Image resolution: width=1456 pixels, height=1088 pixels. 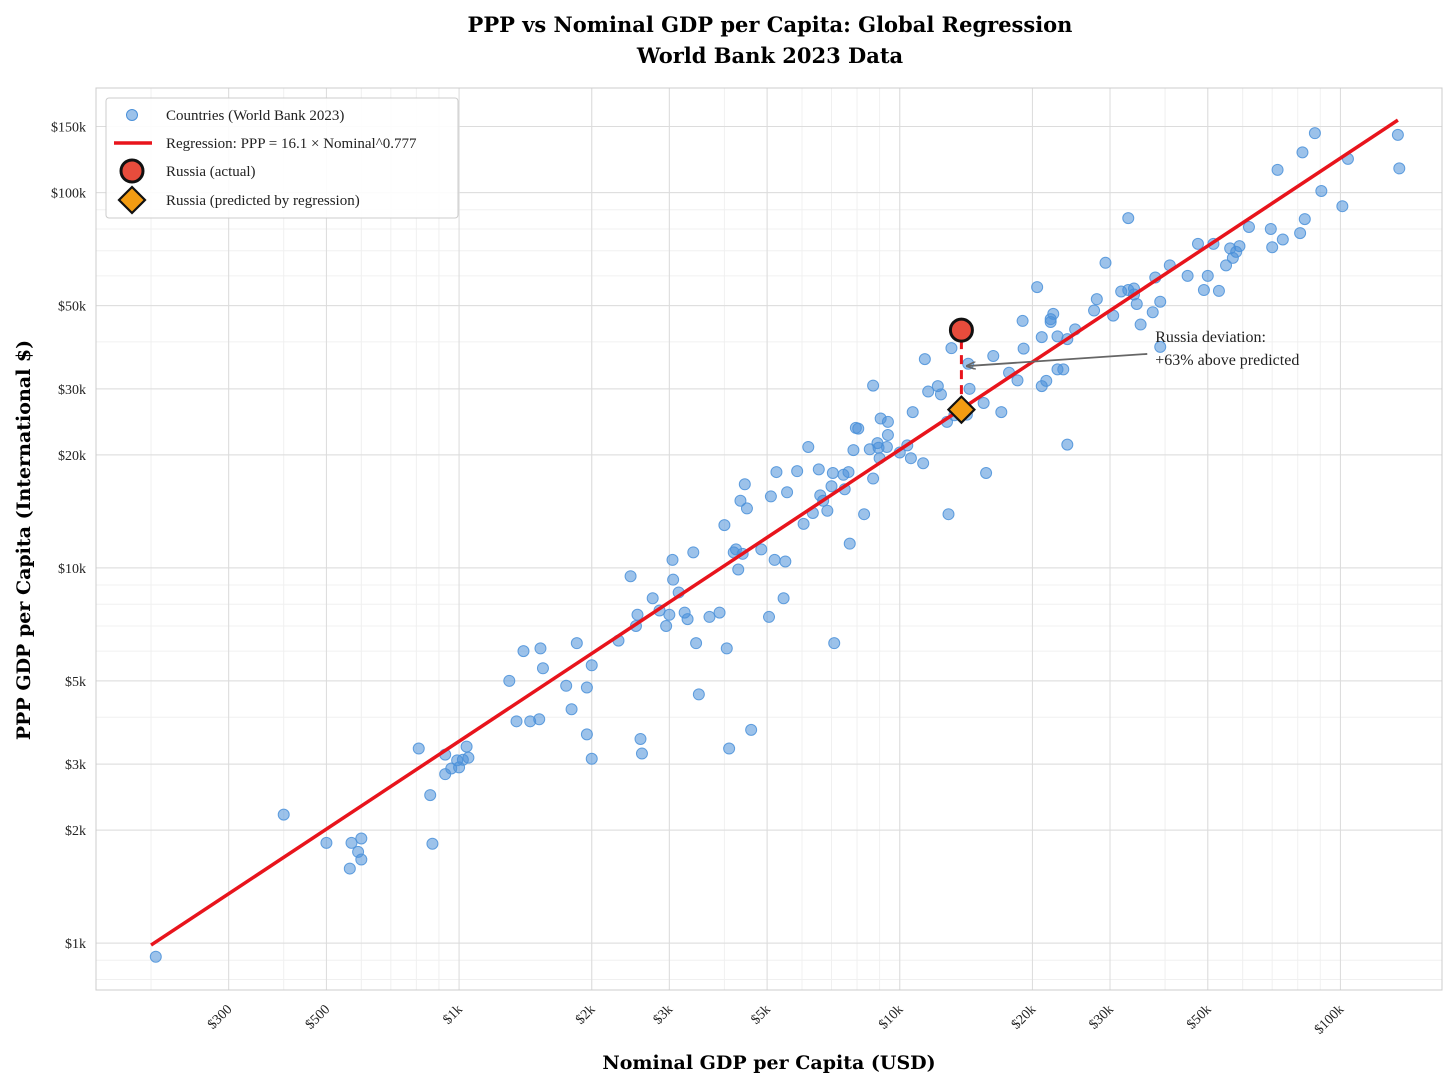 What do you see at coordinates (75, 831) in the screenshot?
I see `y-tick-label: $2k` at bounding box center [75, 831].